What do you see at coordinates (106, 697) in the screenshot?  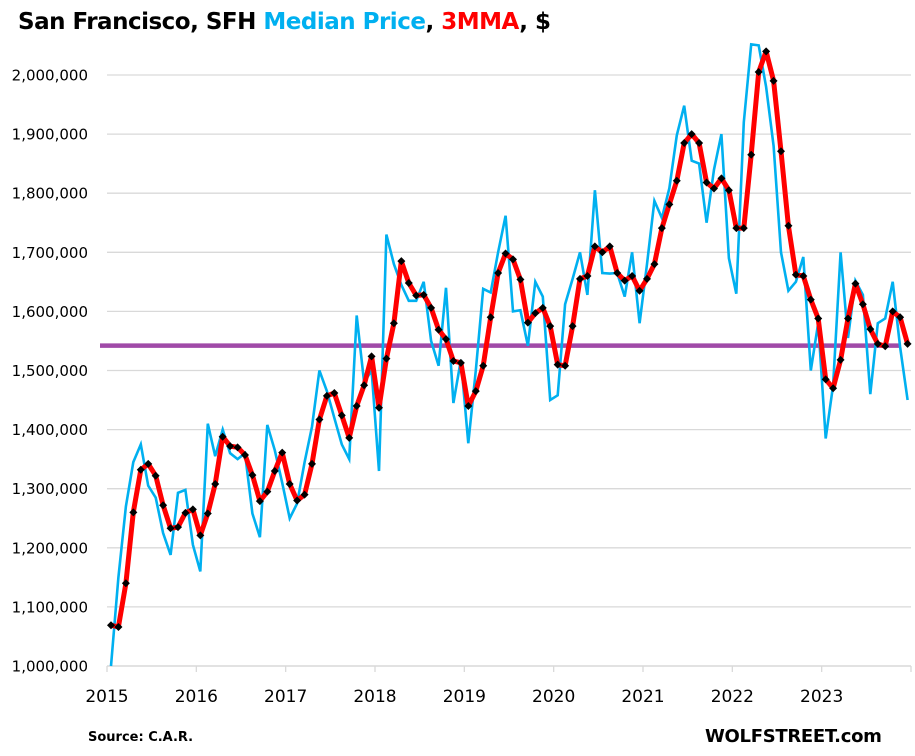 I see `x-tick-label: 2015` at bounding box center [106, 697].